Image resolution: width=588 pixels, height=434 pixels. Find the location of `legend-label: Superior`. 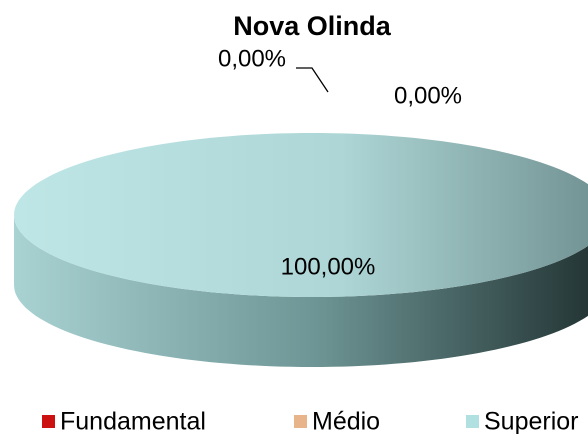

legend-label: Superior is located at coordinates (531, 421).